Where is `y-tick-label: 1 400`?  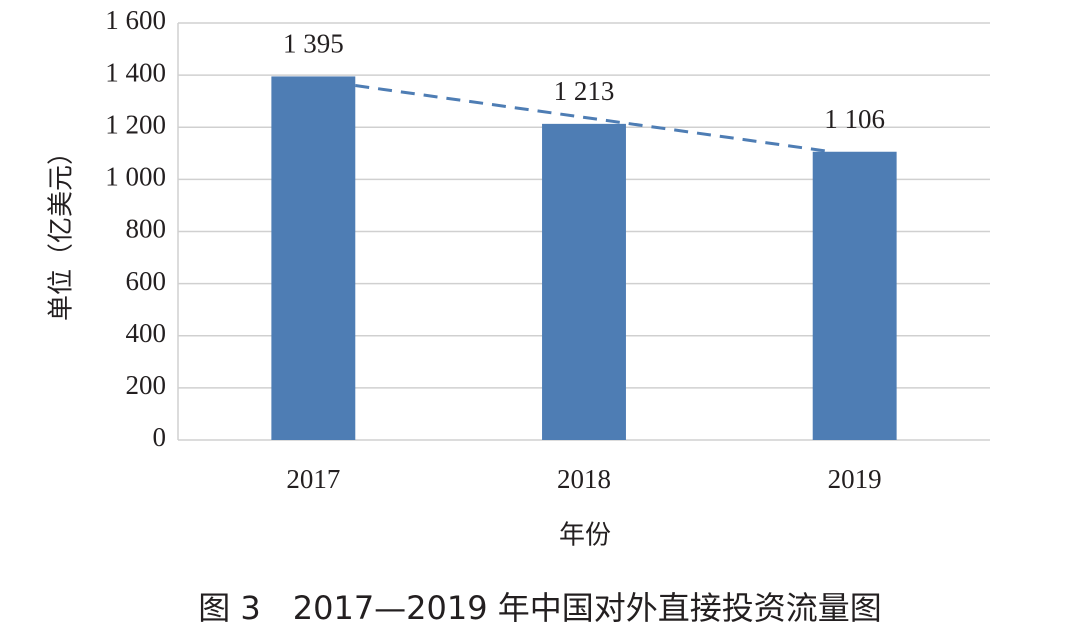
y-tick-label: 1 400 is located at coordinates (135, 72).